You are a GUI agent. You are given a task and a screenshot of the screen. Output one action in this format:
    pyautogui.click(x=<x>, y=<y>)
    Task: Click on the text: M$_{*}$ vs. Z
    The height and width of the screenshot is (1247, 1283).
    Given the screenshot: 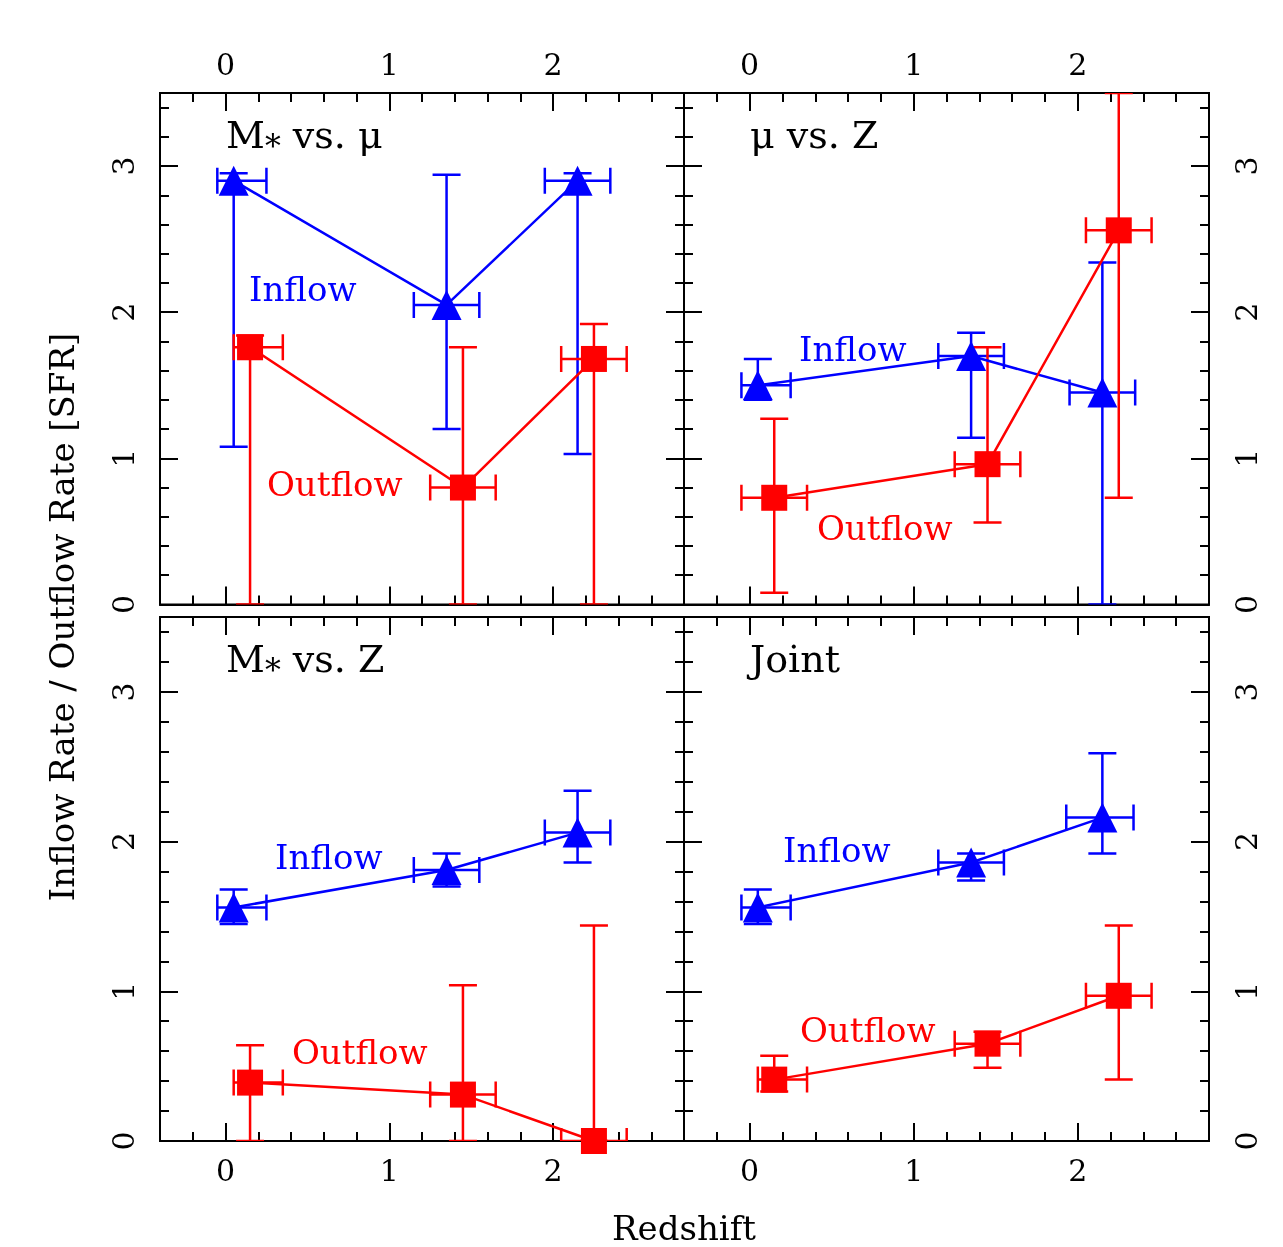 What is the action you would take?
    pyautogui.click(x=305, y=662)
    